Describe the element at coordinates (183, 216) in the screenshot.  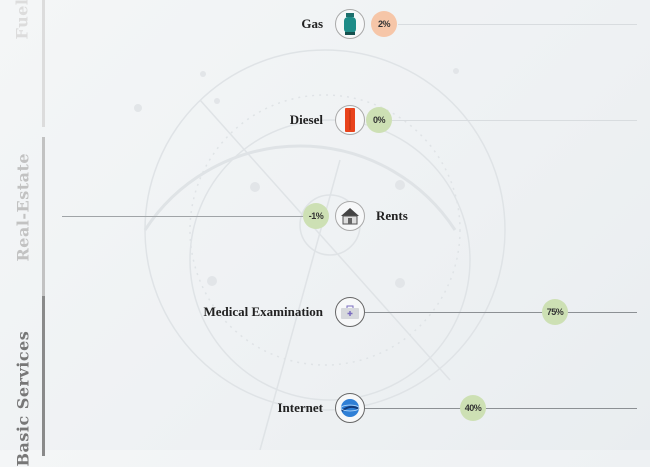
I see `rents-line` at that location.